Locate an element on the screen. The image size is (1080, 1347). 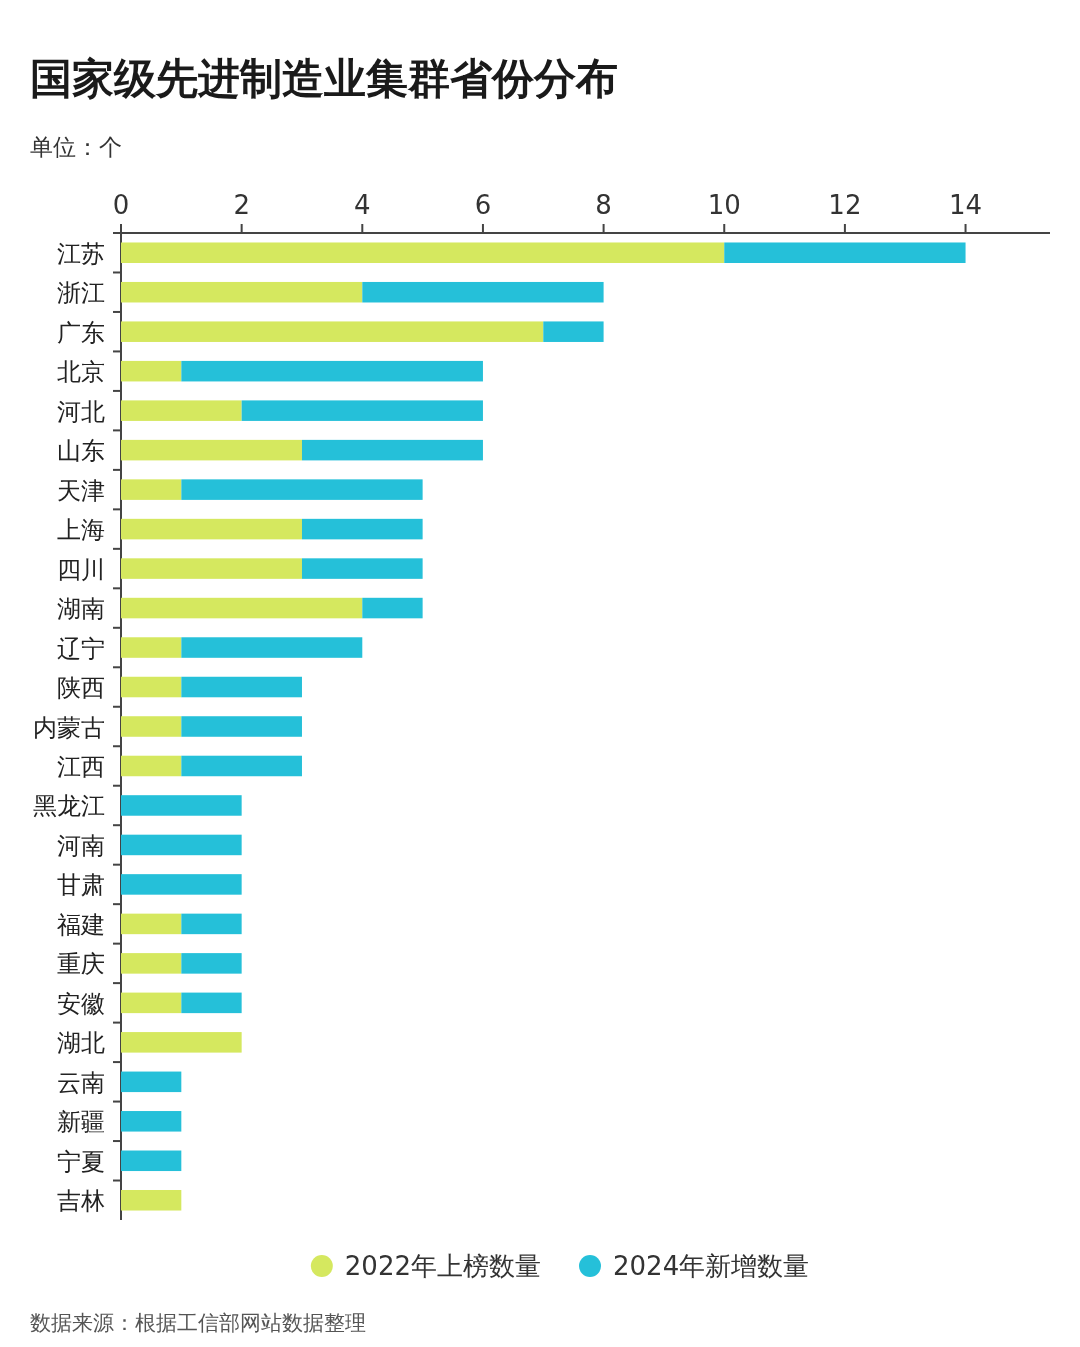
y-tick-label: 湖南 is located at coordinates (81, 609).